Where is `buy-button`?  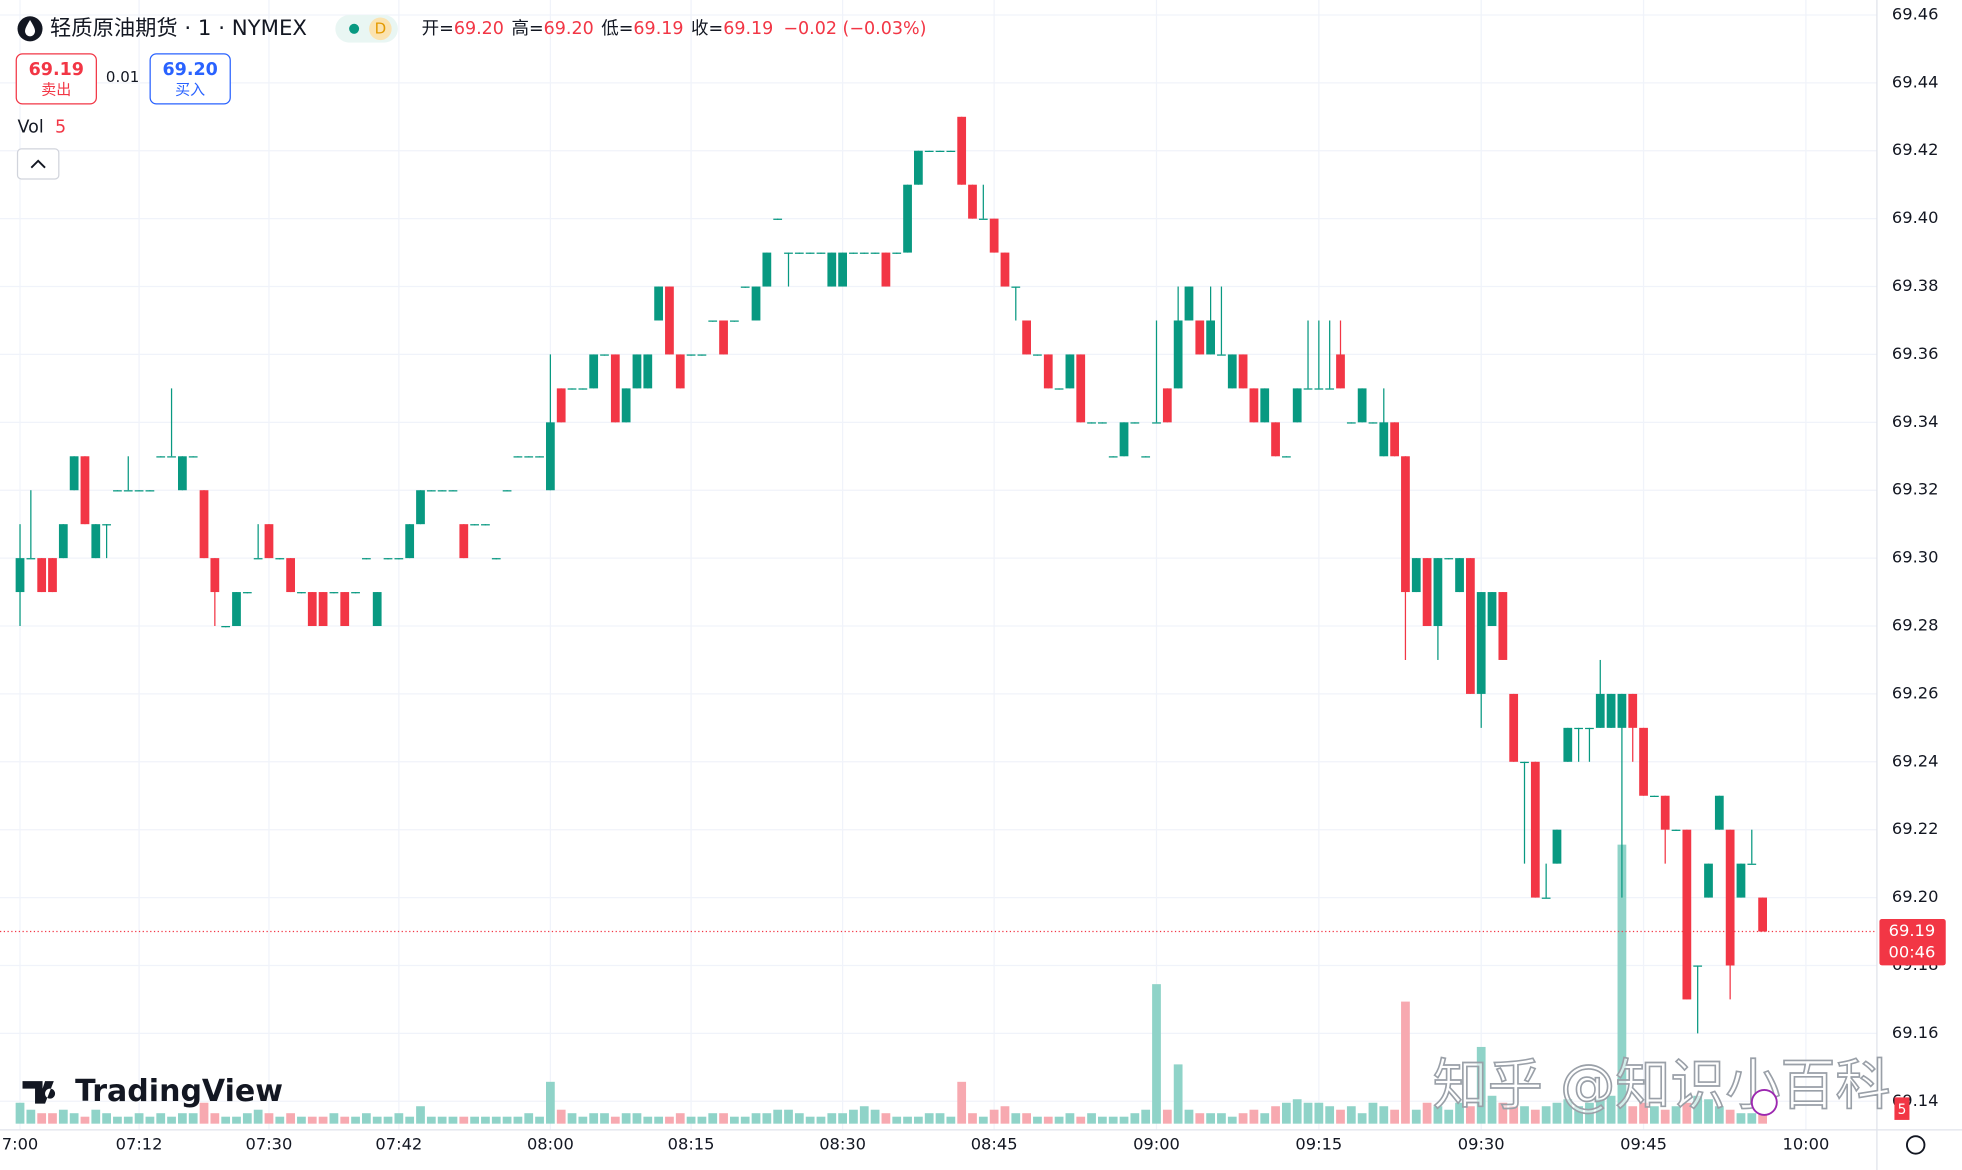
buy-button is located at coordinates (190, 79).